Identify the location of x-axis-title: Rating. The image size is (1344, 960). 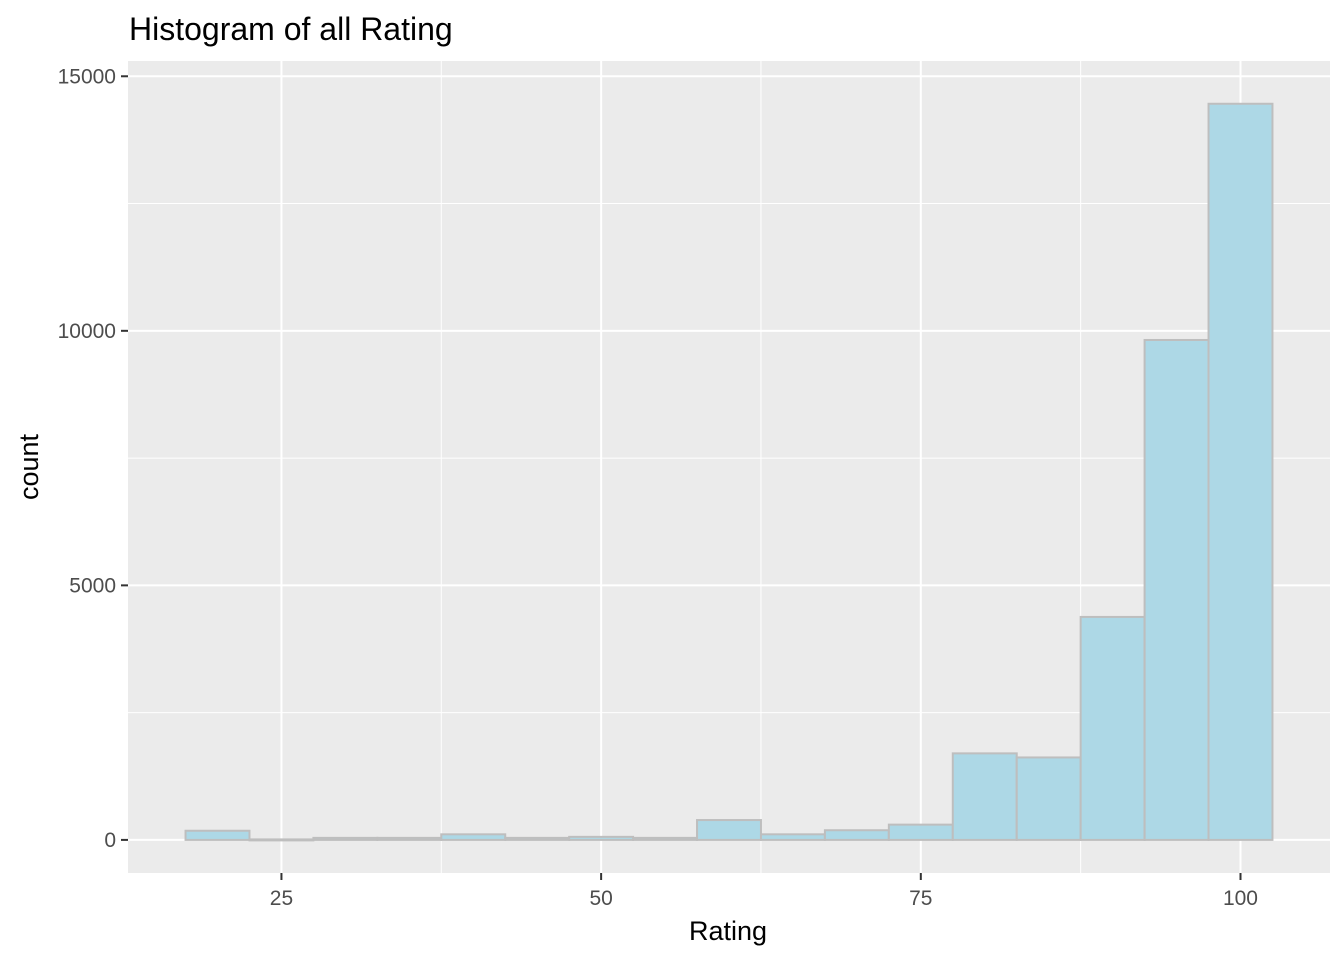
(728, 931).